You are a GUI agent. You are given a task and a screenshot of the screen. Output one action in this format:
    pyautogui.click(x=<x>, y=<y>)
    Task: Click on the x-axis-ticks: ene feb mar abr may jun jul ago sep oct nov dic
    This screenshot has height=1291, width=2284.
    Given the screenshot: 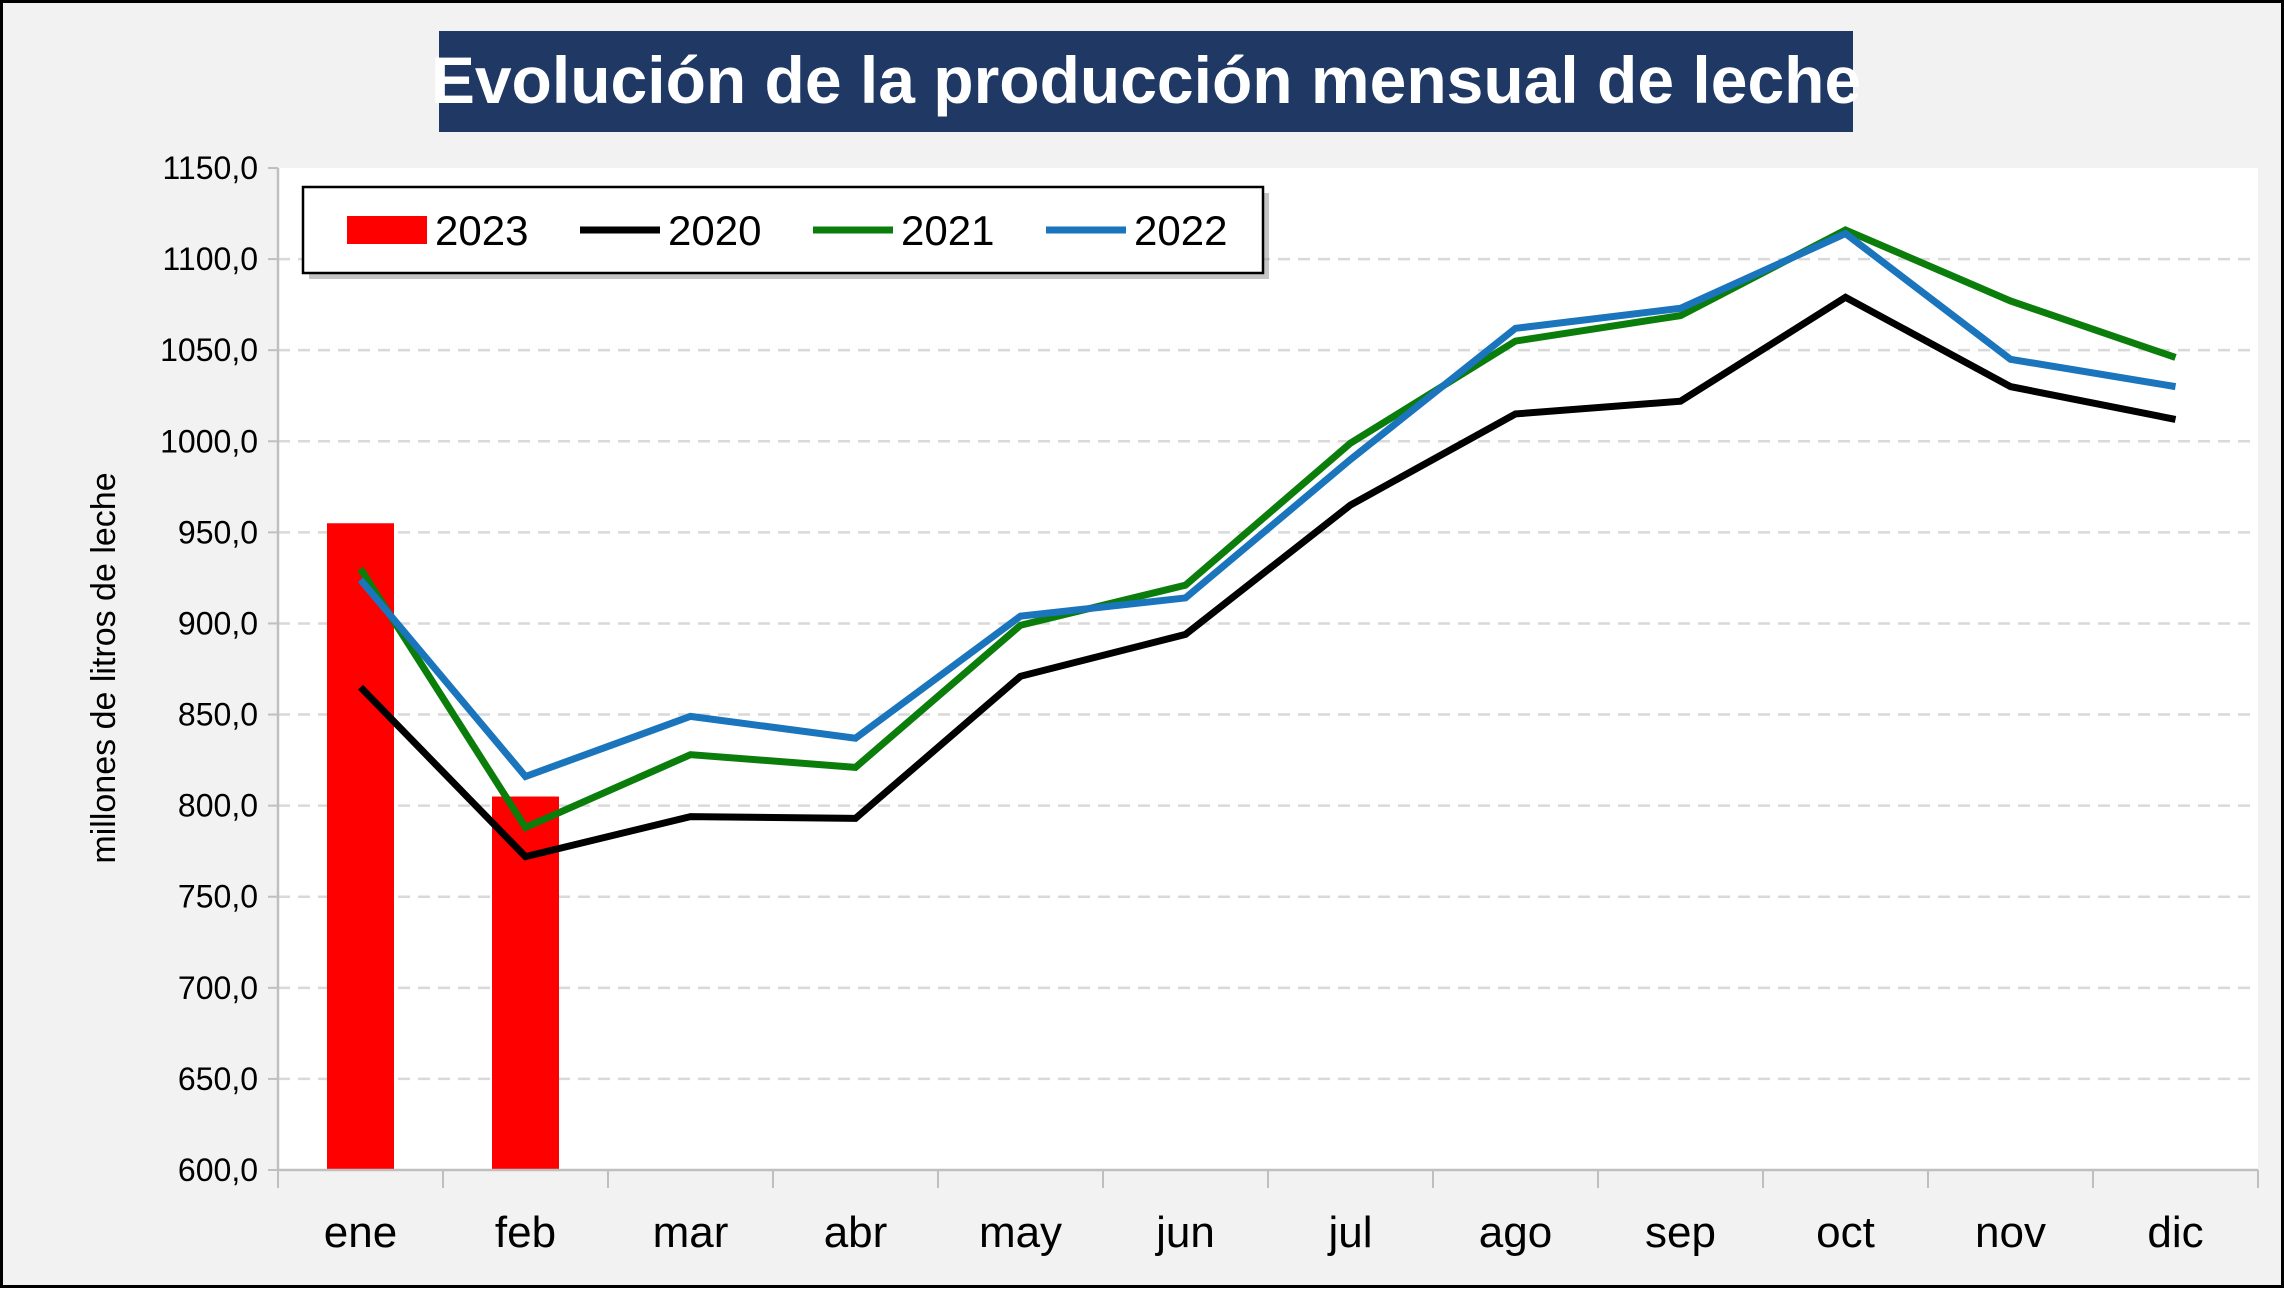 What is the action you would take?
    pyautogui.click(x=1268, y=1213)
    